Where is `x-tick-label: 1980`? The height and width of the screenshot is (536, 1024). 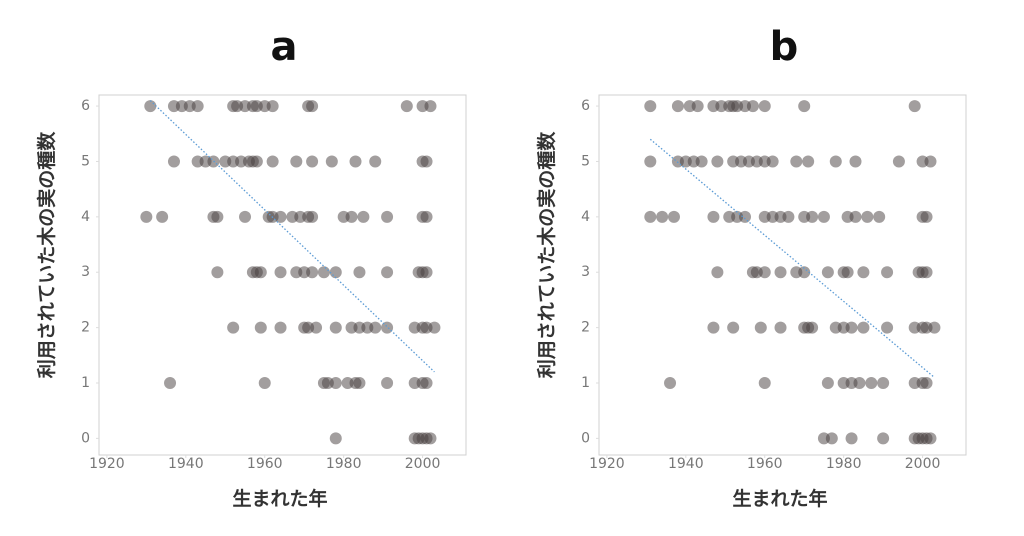 x-tick-label: 1980 is located at coordinates (844, 464).